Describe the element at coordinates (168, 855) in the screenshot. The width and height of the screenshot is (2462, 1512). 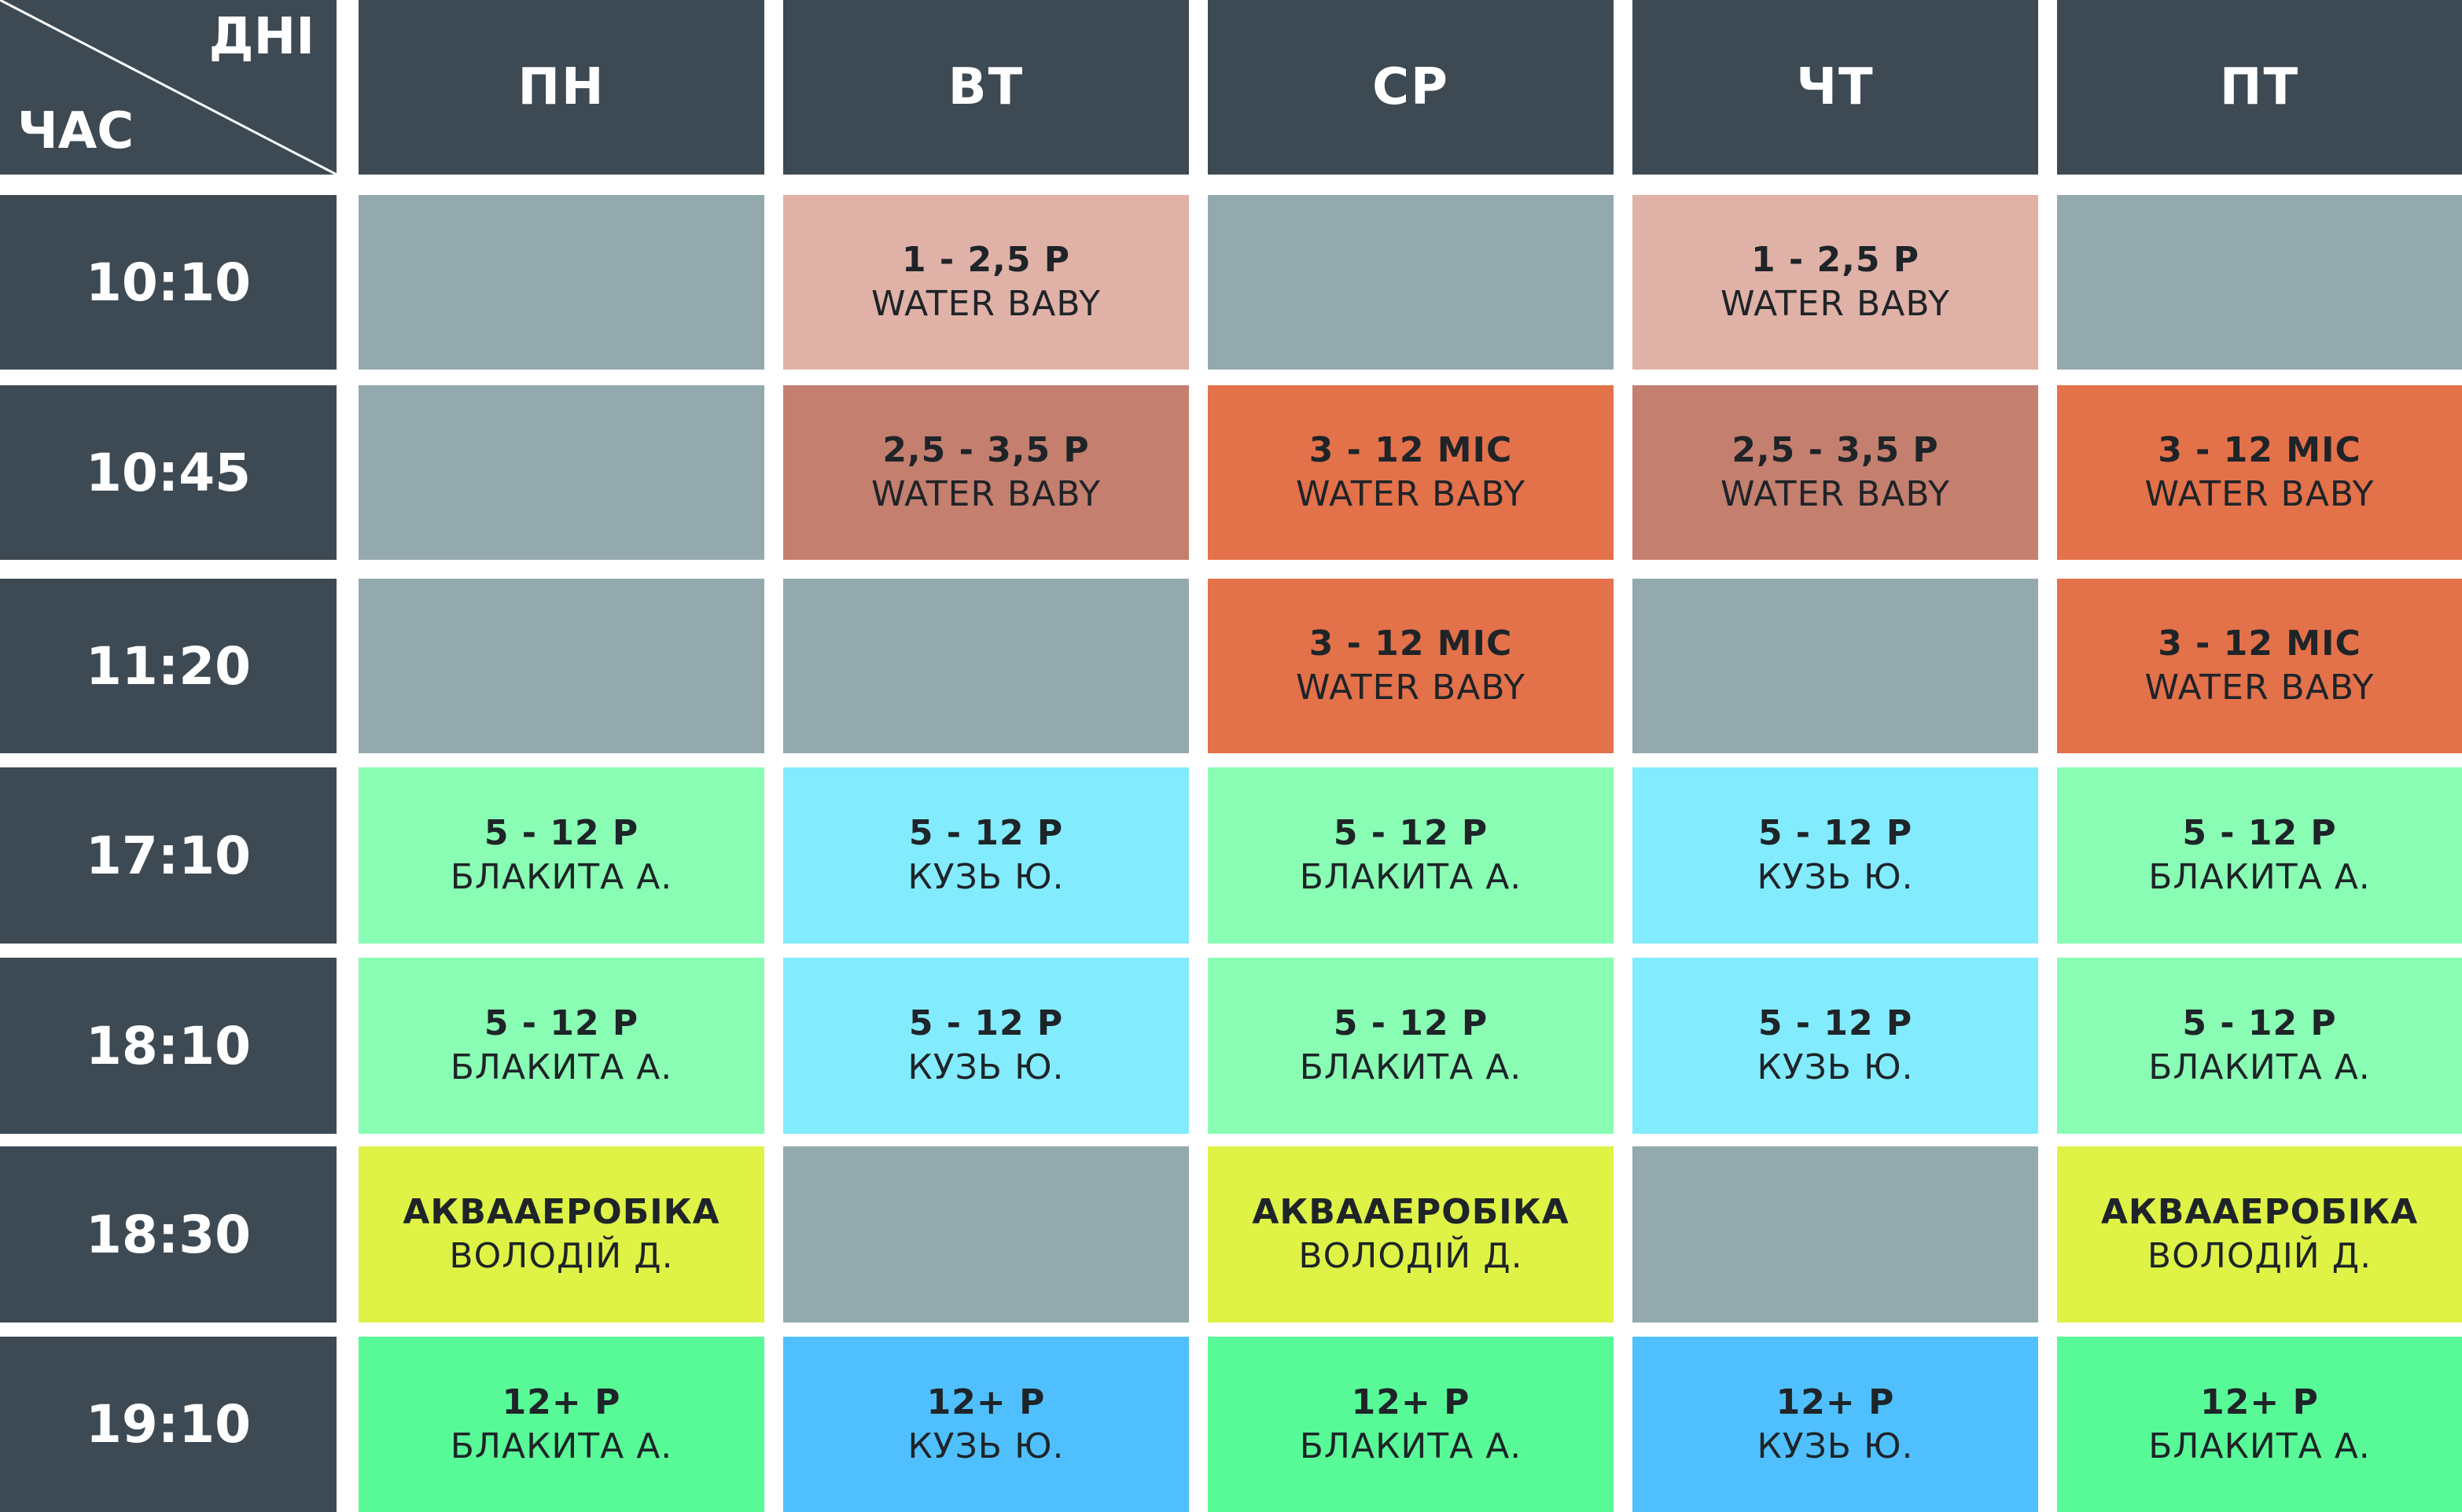
I see `time-label: 17:10` at that location.